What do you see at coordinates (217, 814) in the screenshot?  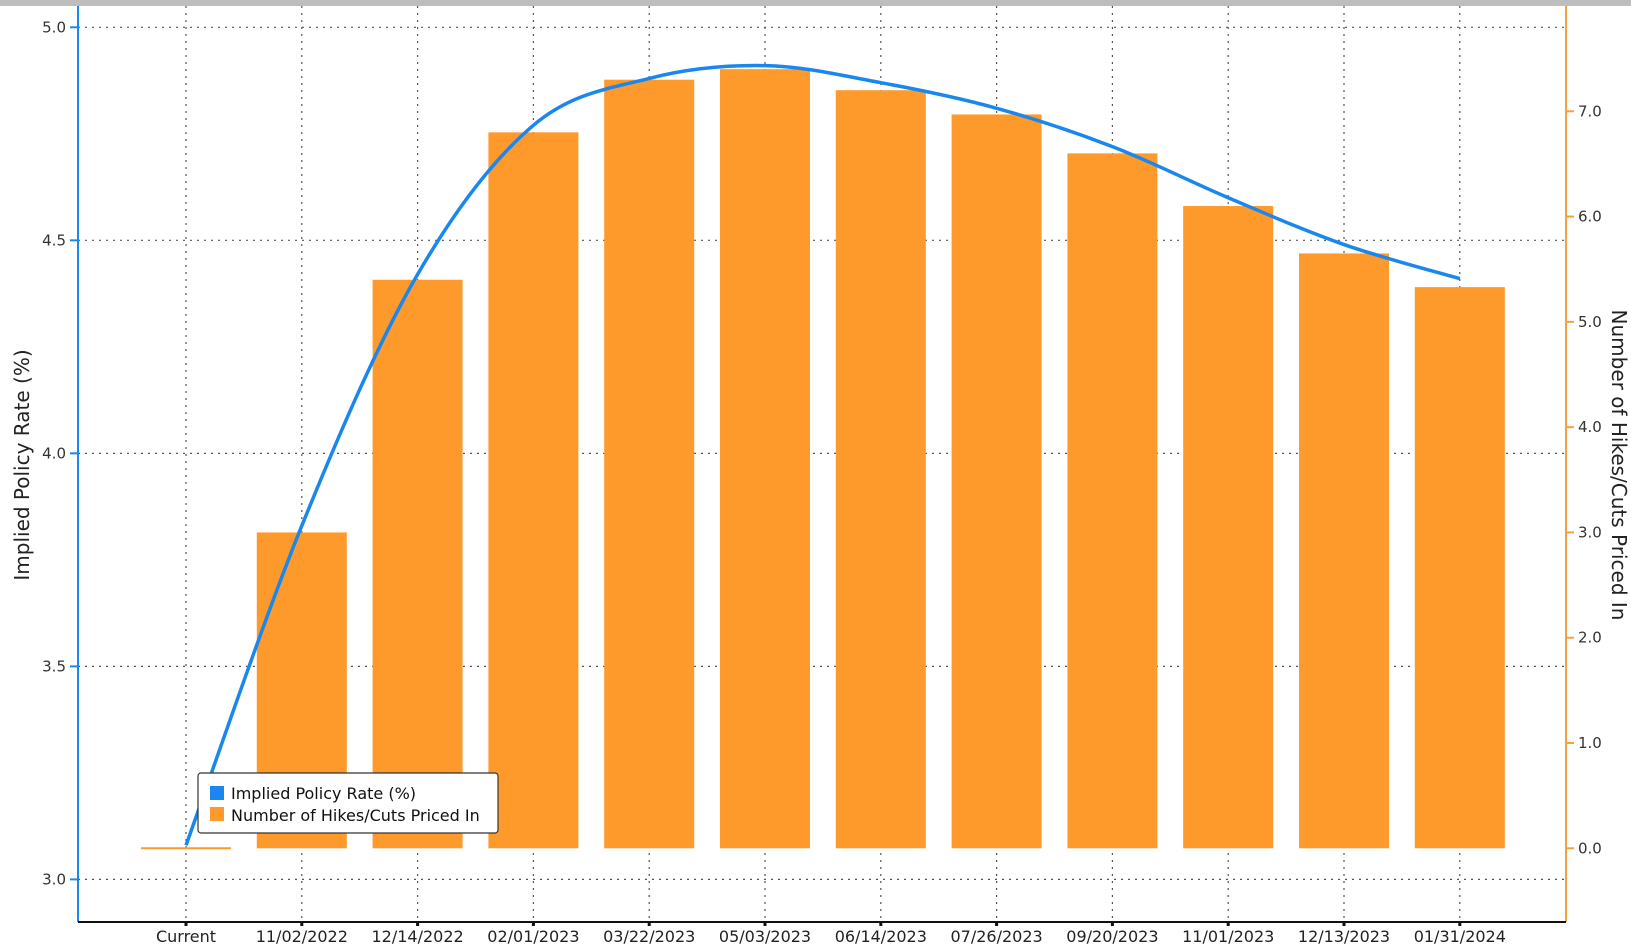 I see `legend-swatch-hikes` at bounding box center [217, 814].